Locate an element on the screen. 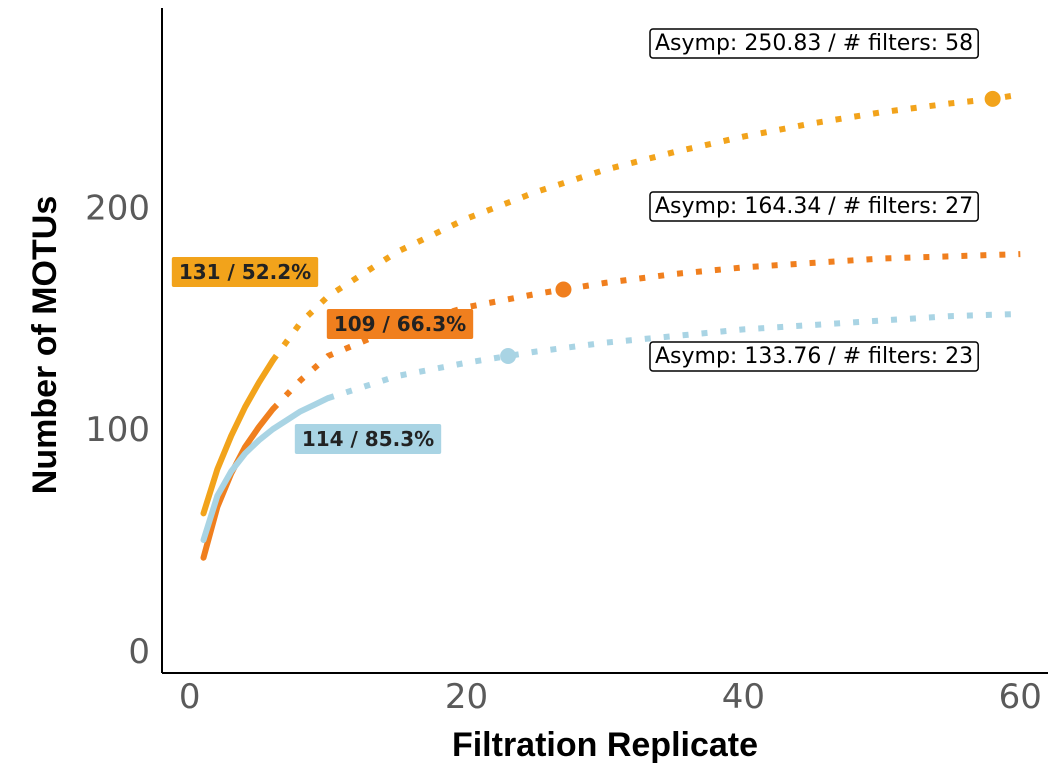 The image size is (1058, 768). asymptote-label-text: Asymp: 133.76 / # filters: 23 is located at coordinates (814, 356).